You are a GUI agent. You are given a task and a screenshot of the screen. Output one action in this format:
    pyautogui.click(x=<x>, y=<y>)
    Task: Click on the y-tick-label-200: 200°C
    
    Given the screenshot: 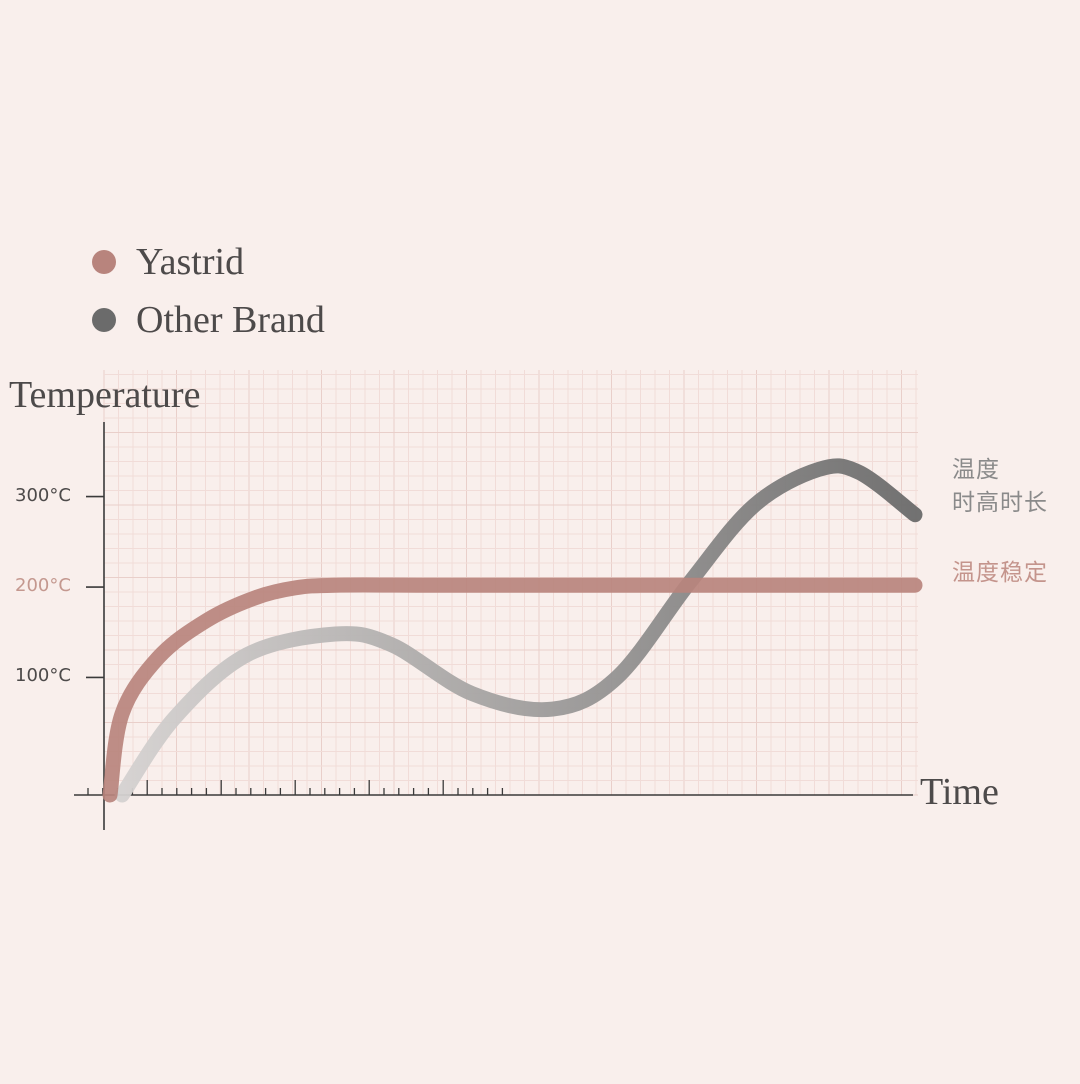 What is the action you would take?
    pyautogui.click(x=43, y=586)
    